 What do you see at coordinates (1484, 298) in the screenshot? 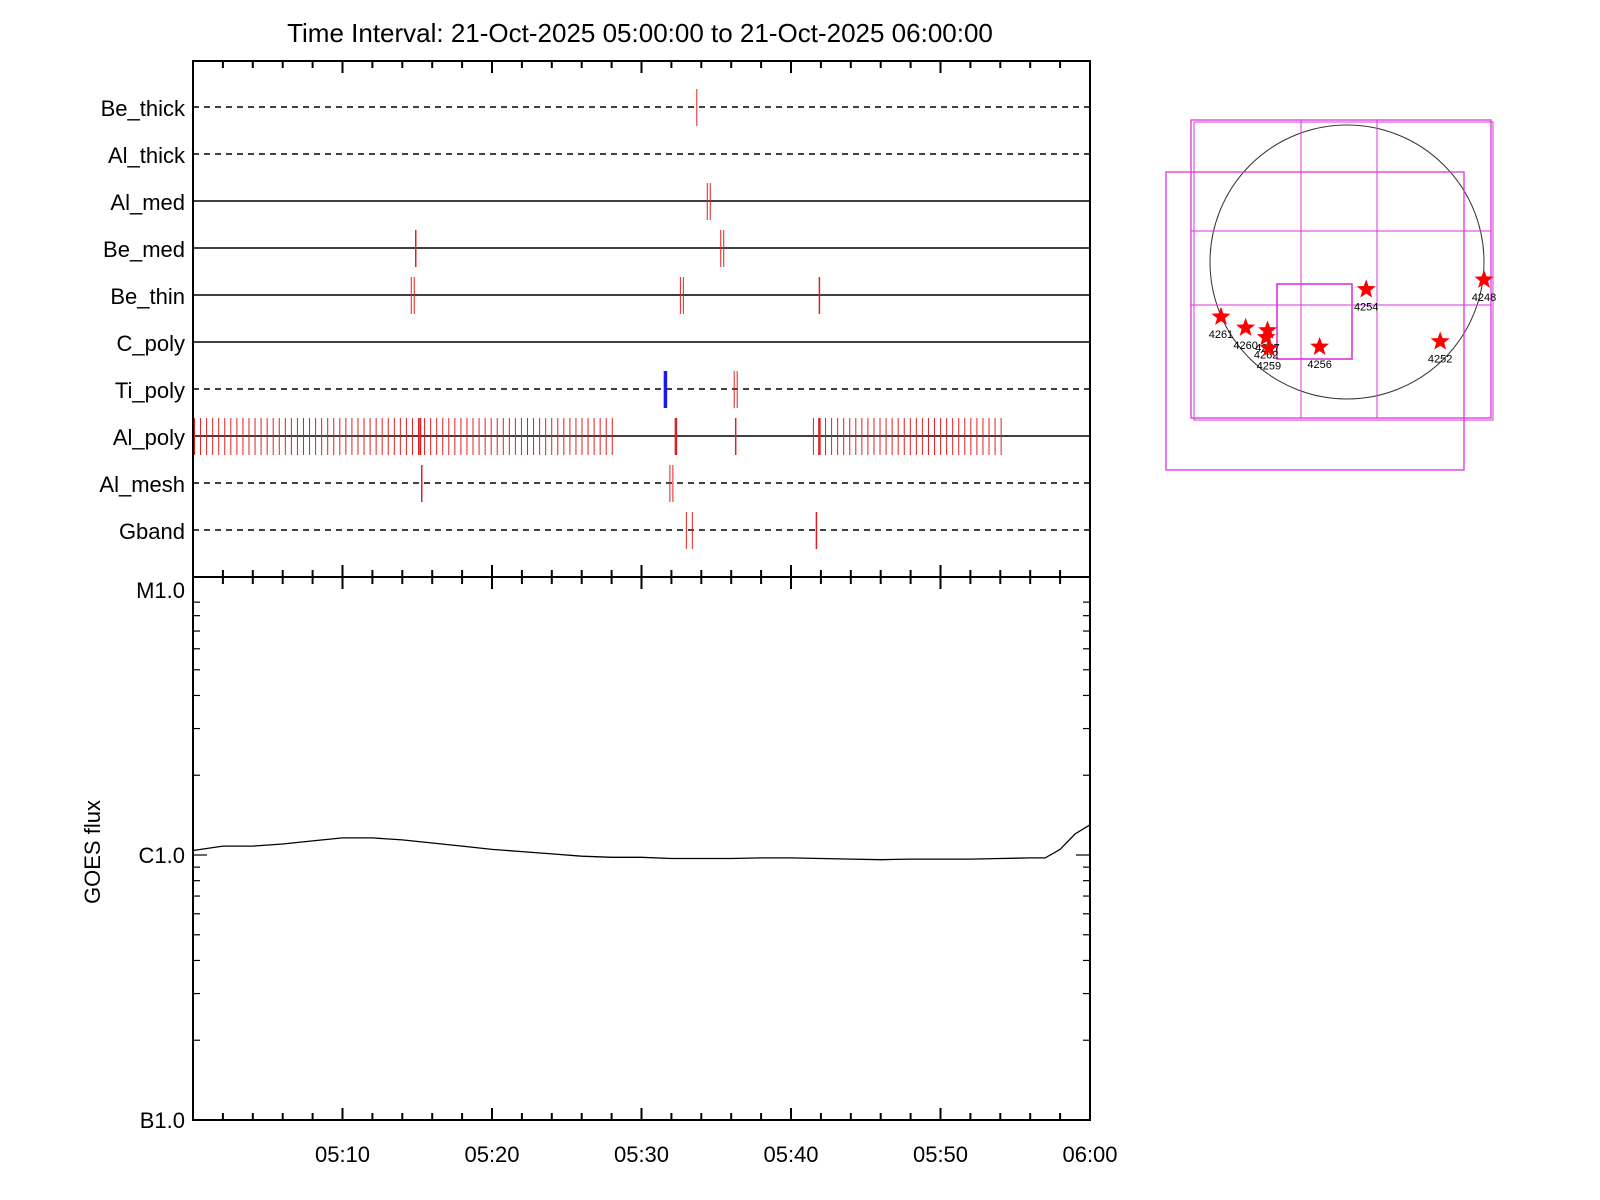
I see `active-region-label: 4248` at bounding box center [1484, 298].